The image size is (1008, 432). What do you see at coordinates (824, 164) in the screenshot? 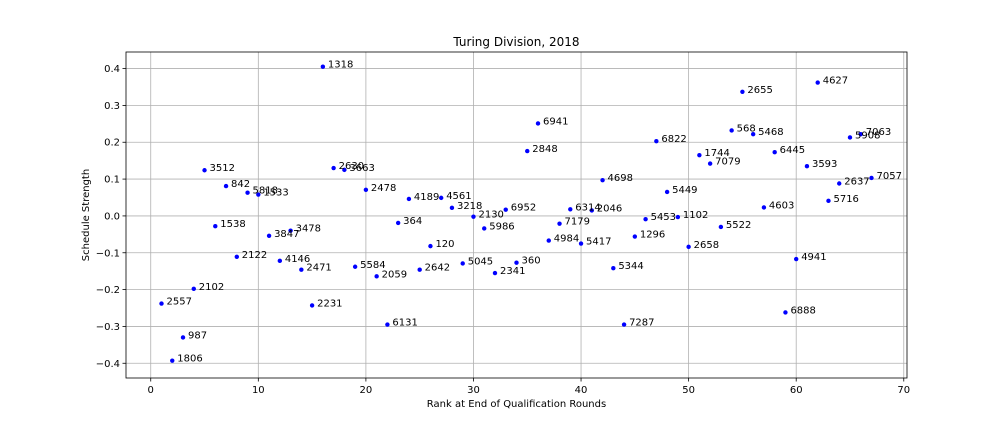
I see `point-label: 3593` at bounding box center [824, 164].